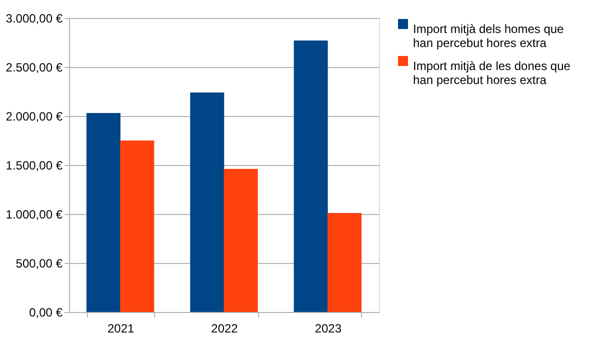 This screenshot has width=605, height=340. What do you see at coordinates (34, 117) in the screenshot?
I see `y-tick-label: 2.000,00 €` at bounding box center [34, 117].